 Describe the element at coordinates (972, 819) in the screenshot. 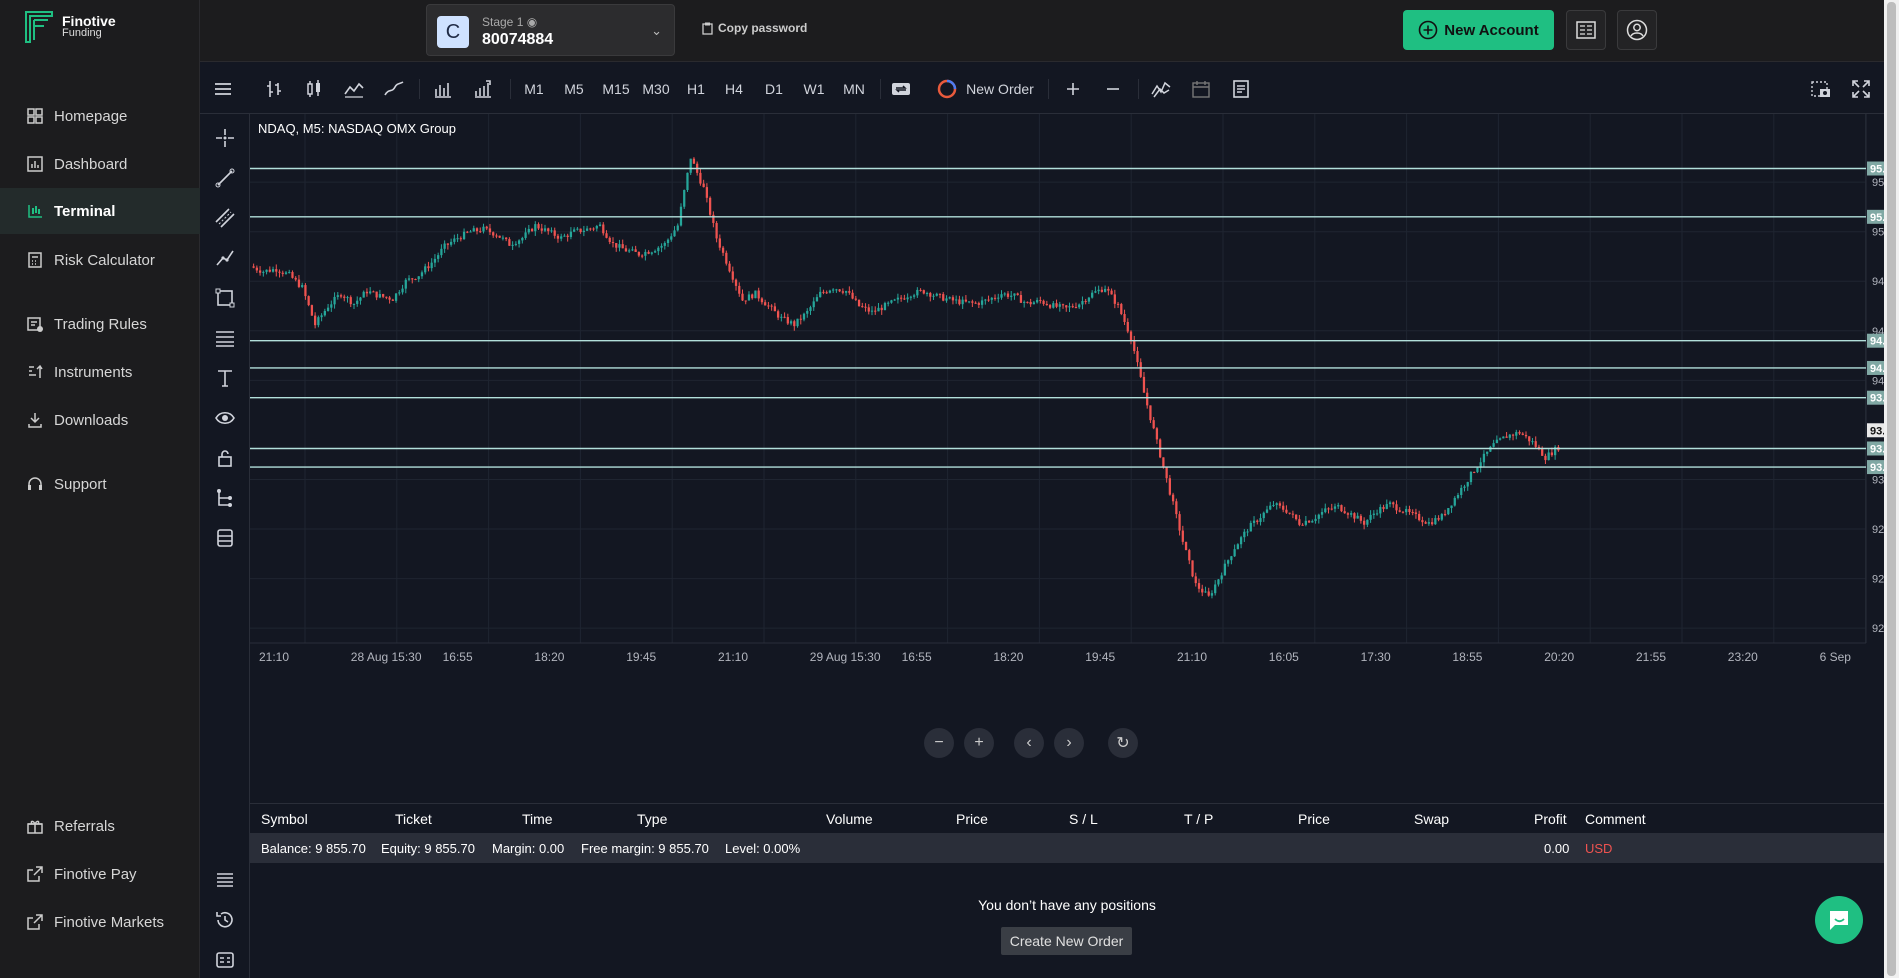

I see `col-header-price: Price` at that location.